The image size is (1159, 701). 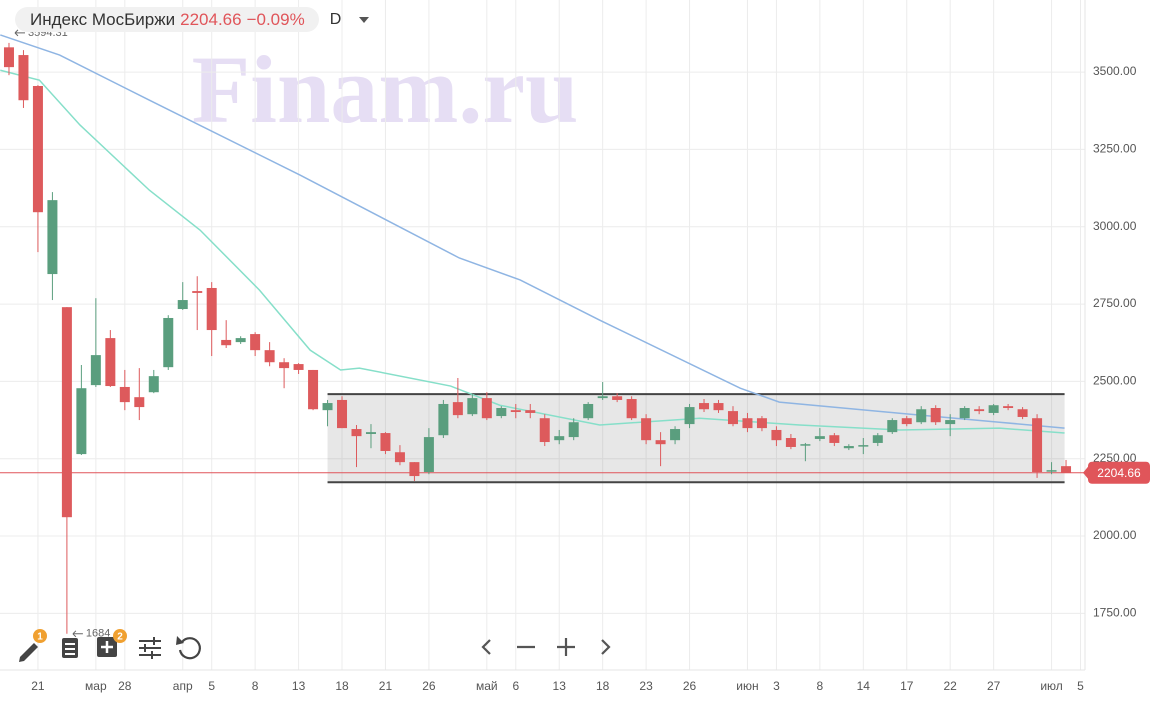 What do you see at coordinates (1115, 71) in the screenshot?
I see `y-tick-label: 3500.00` at bounding box center [1115, 71].